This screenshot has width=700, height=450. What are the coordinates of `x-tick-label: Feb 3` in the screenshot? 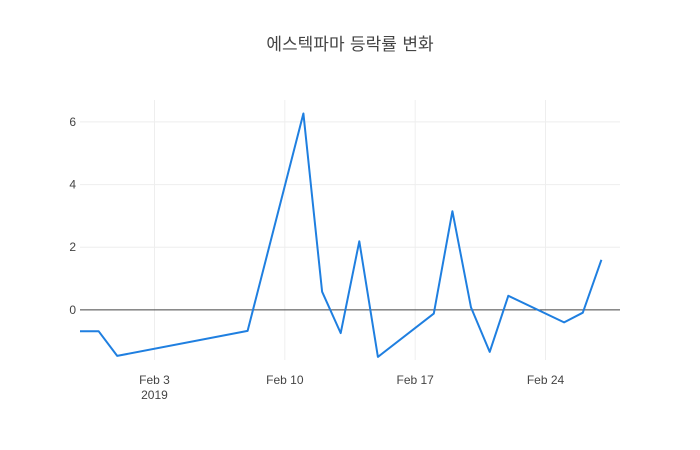 It's located at (154, 380).